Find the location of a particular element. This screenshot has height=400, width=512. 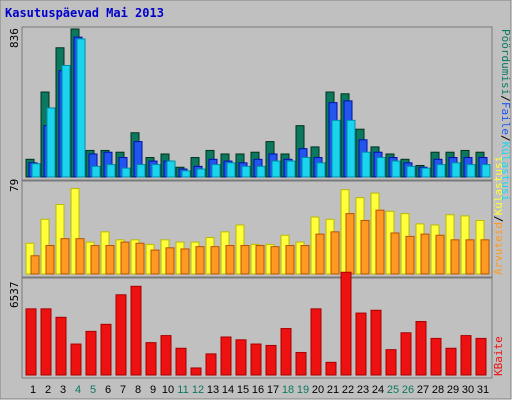

x-tick-label-5: 5 is located at coordinates (93, 390).